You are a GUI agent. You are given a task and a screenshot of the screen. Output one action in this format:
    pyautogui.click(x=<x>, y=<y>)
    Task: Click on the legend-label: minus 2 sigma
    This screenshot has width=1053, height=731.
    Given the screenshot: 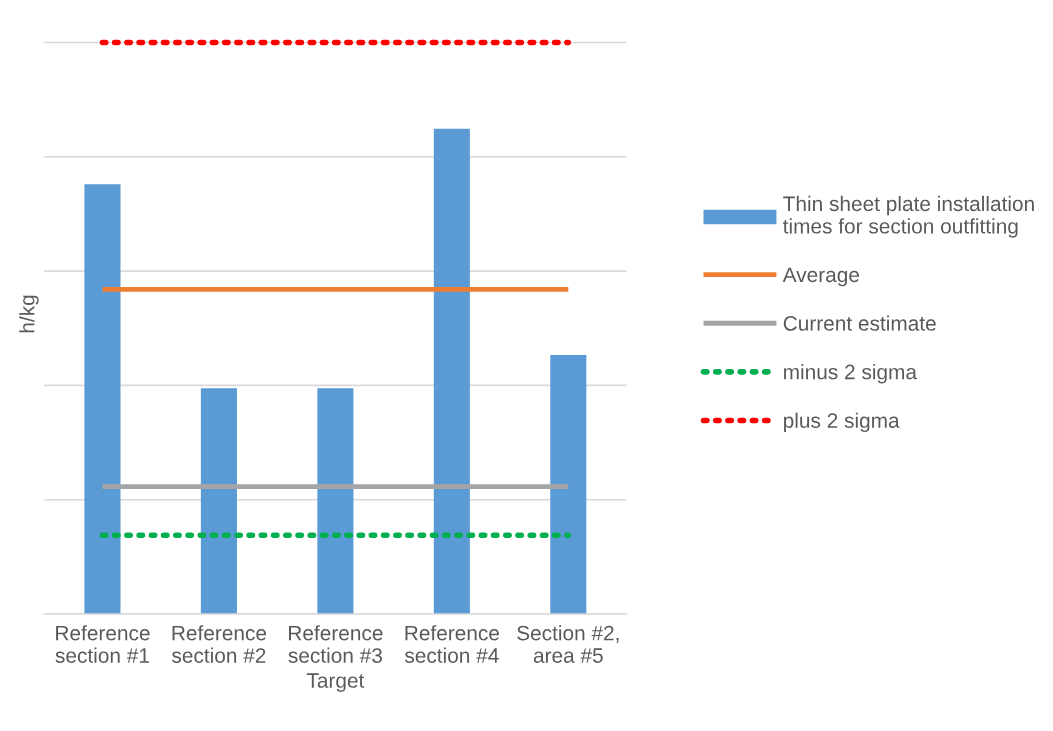 What is the action you would take?
    pyautogui.click(x=850, y=374)
    